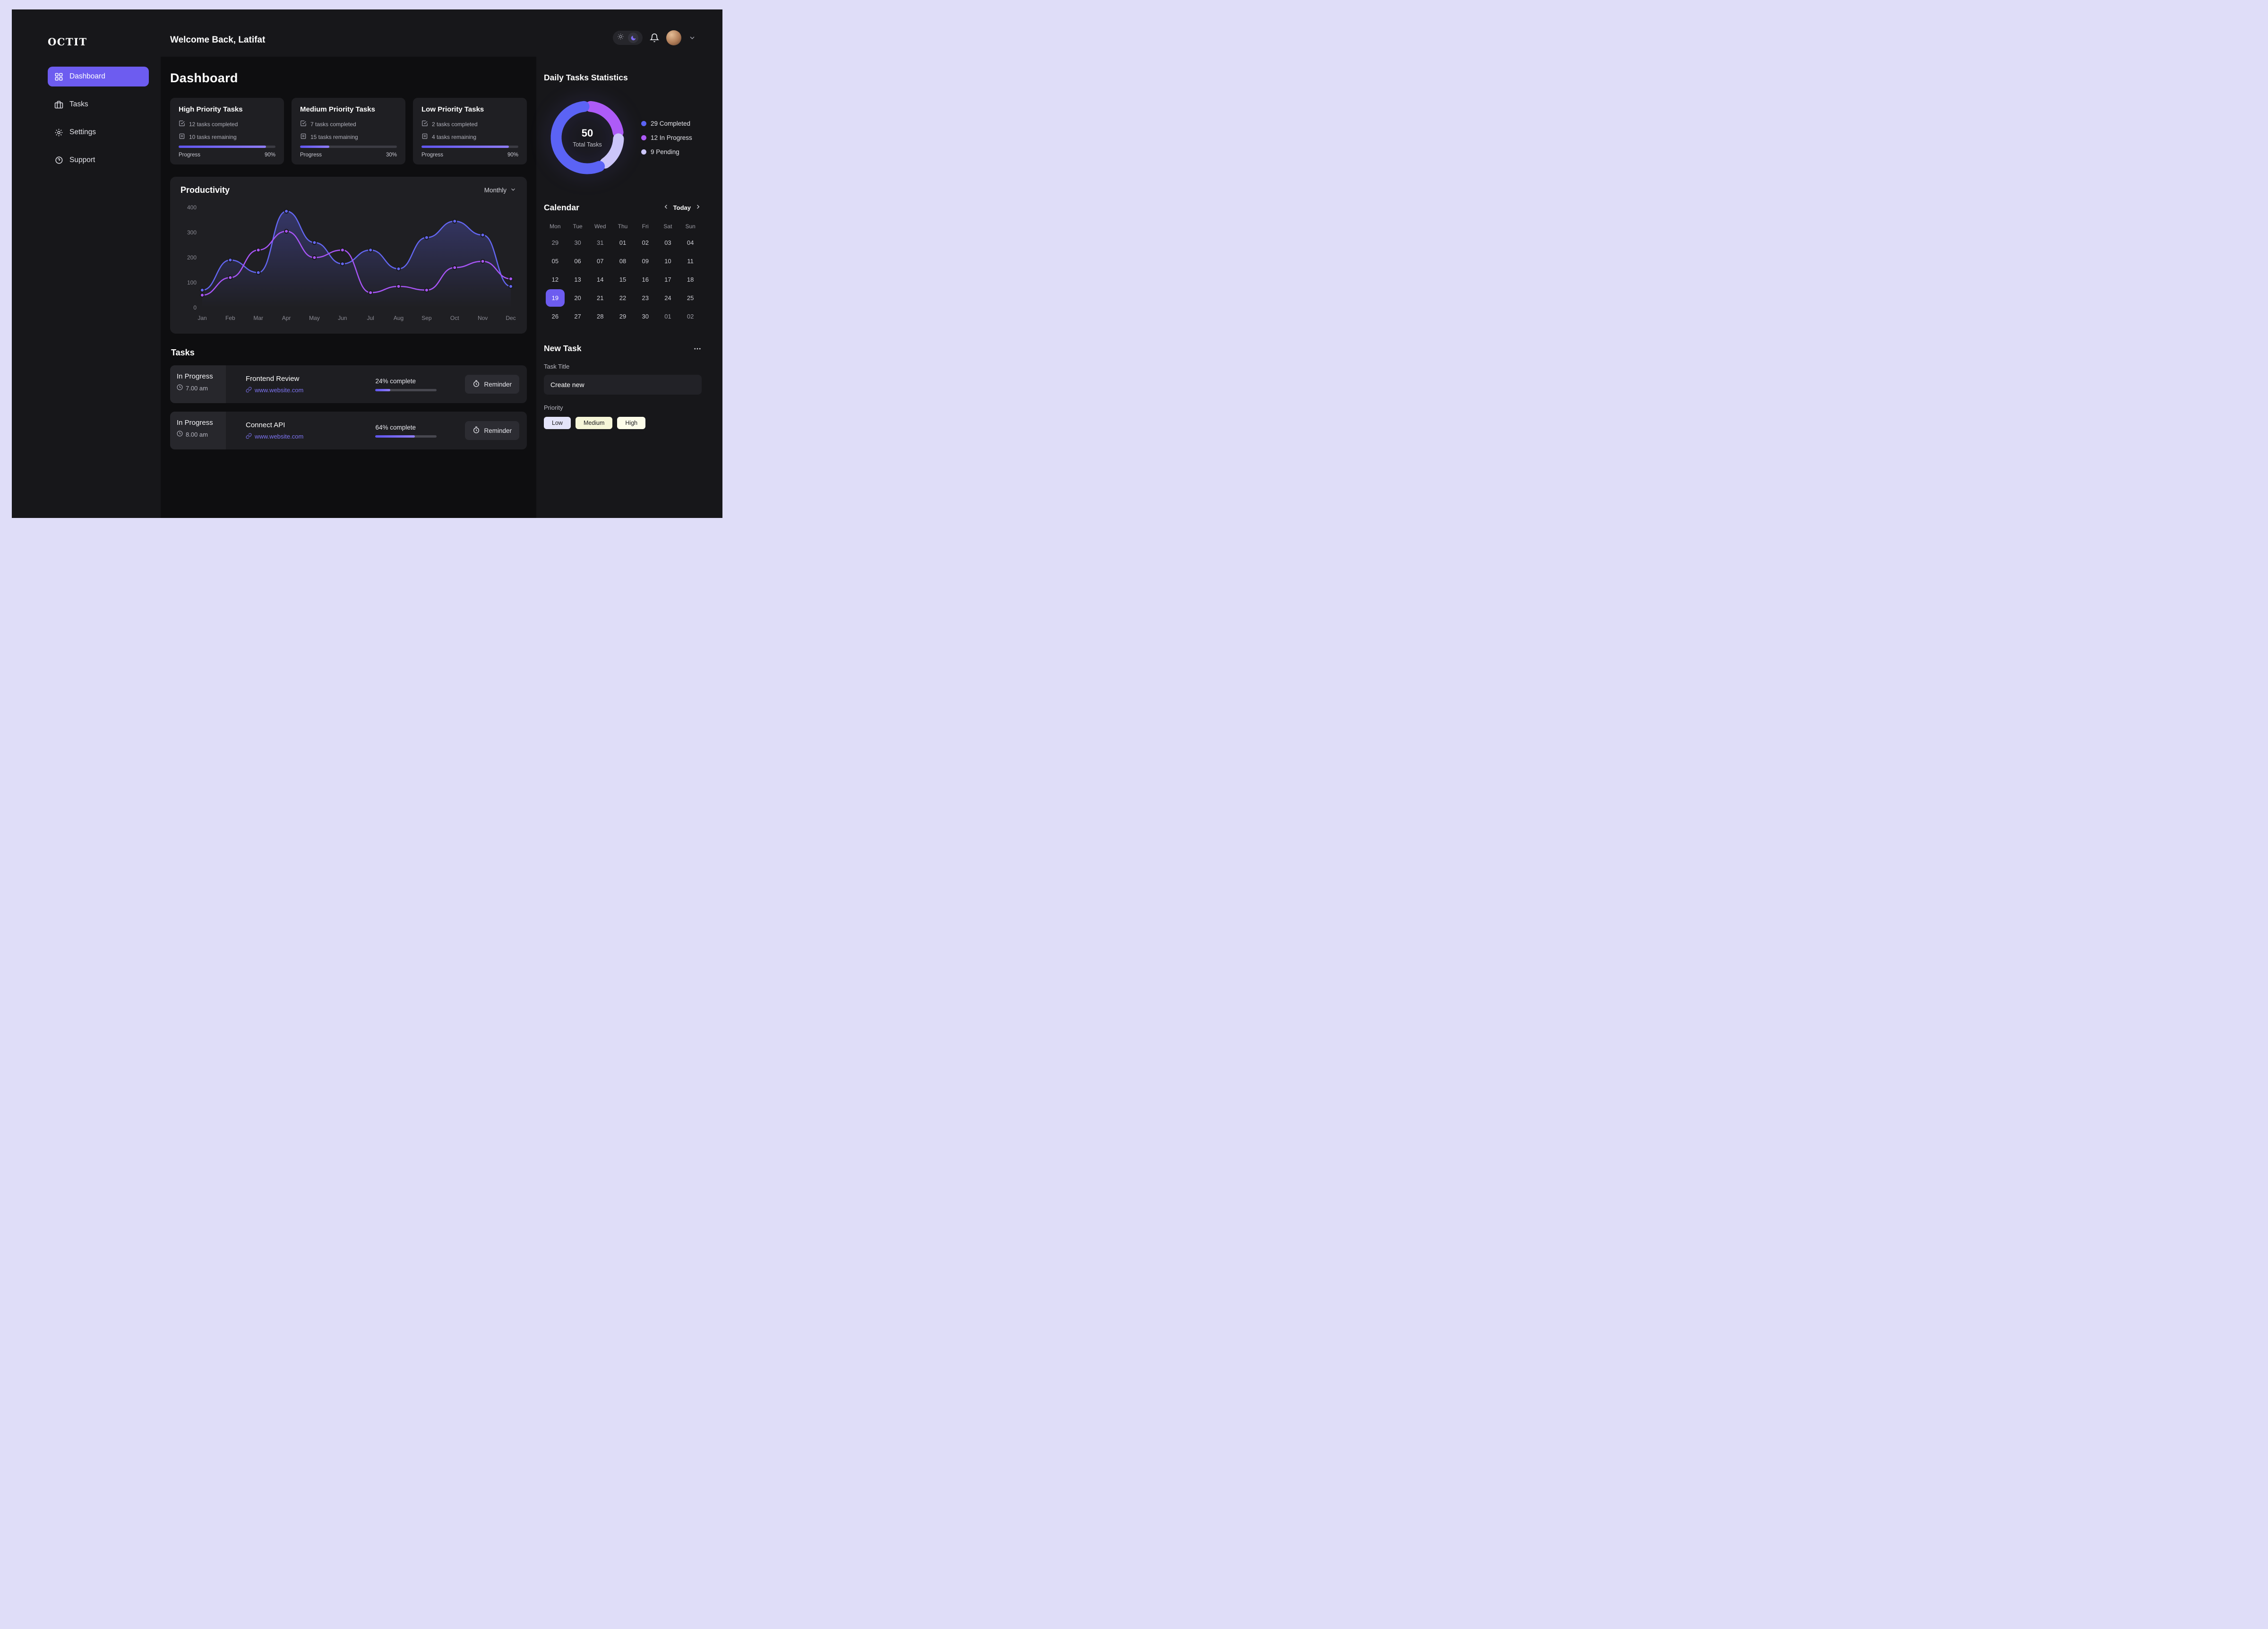 The height and width of the screenshot is (1629, 2268). What do you see at coordinates (395, 436) in the screenshot?
I see `progress-fill` at bounding box center [395, 436].